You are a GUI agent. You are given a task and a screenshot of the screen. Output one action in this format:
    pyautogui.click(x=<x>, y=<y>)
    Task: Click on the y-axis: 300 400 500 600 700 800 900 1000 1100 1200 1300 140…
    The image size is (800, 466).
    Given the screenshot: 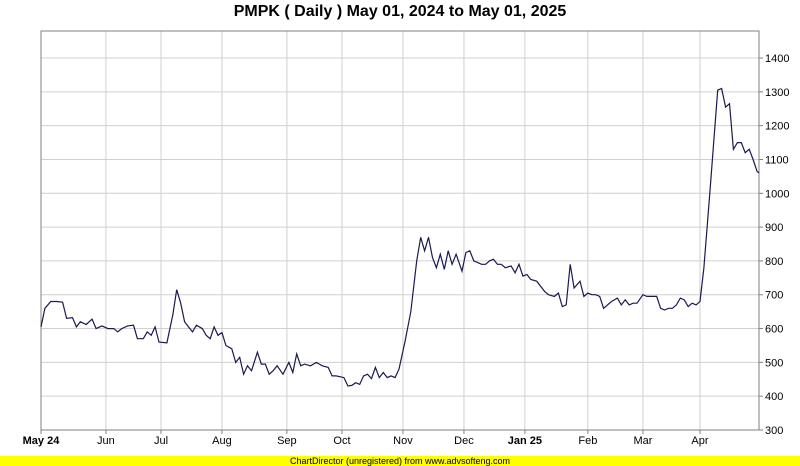 What is the action you would take?
    pyautogui.click(x=774, y=245)
    